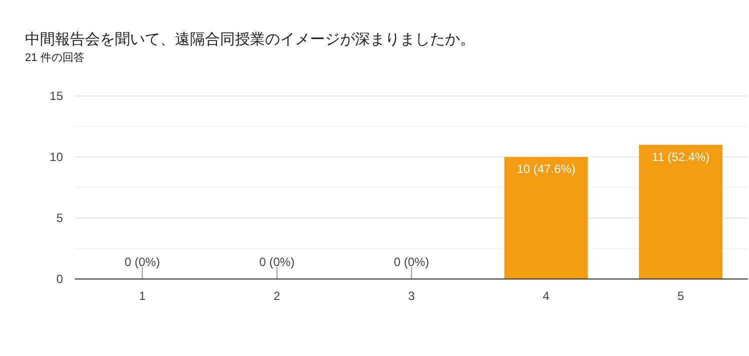 The image size is (749, 356). Describe the element at coordinates (277, 296) in the screenshot. I see `x-tick-label: 2` at that location.